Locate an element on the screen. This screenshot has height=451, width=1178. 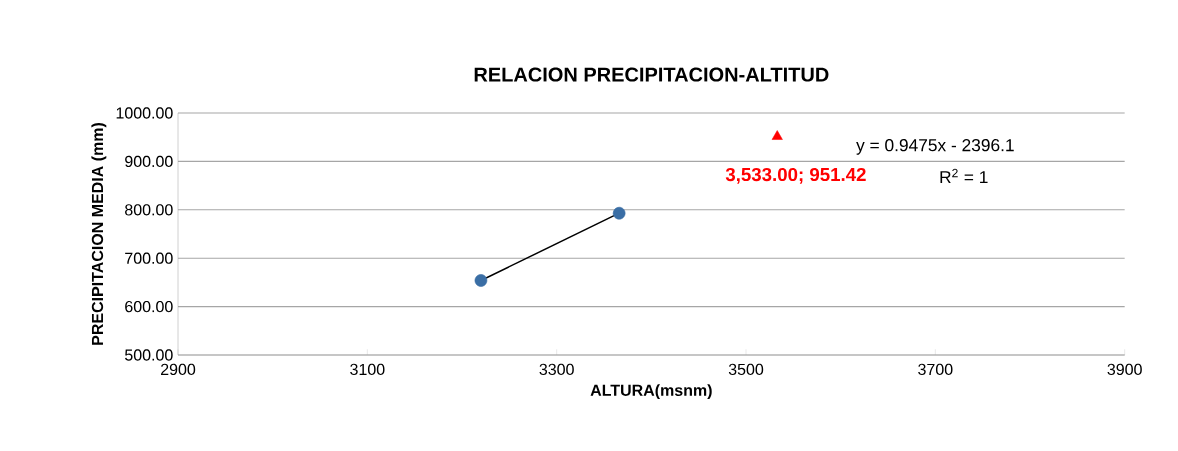
y-tick-label: 800.00 is located at coordinates (149, 210).